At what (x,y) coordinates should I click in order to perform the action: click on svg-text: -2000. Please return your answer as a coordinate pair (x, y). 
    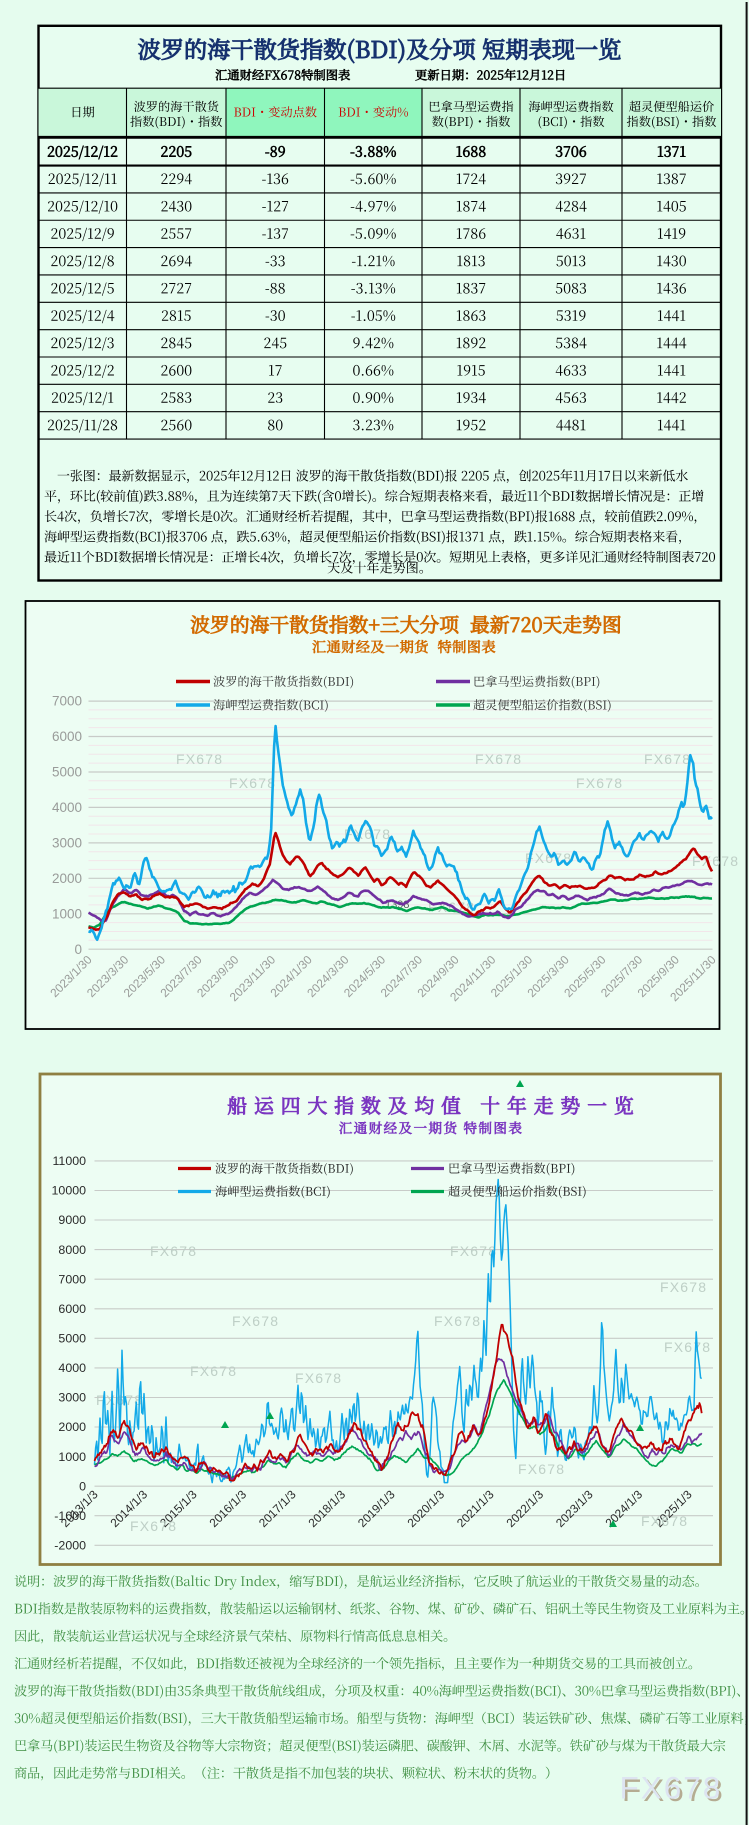
    Looking at the image, I should click on (70, 1546).